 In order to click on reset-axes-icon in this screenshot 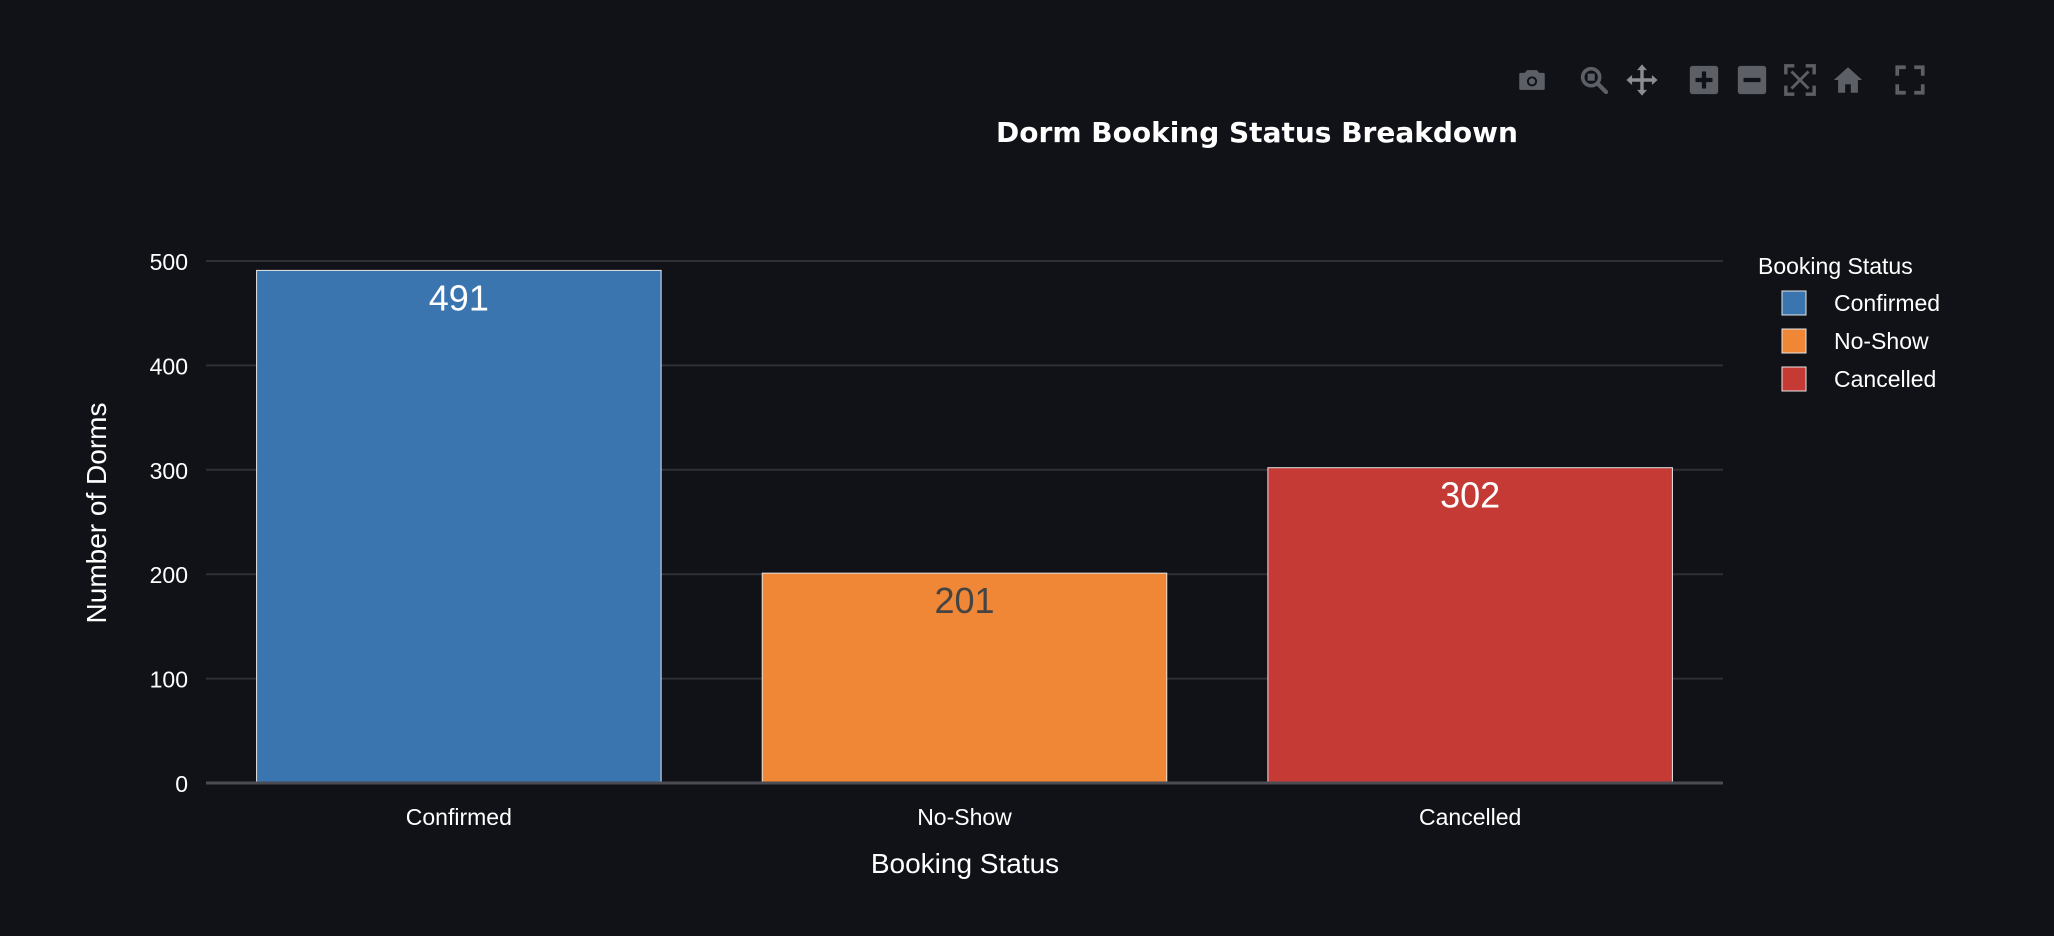, I will do `click(1848, 80)`.